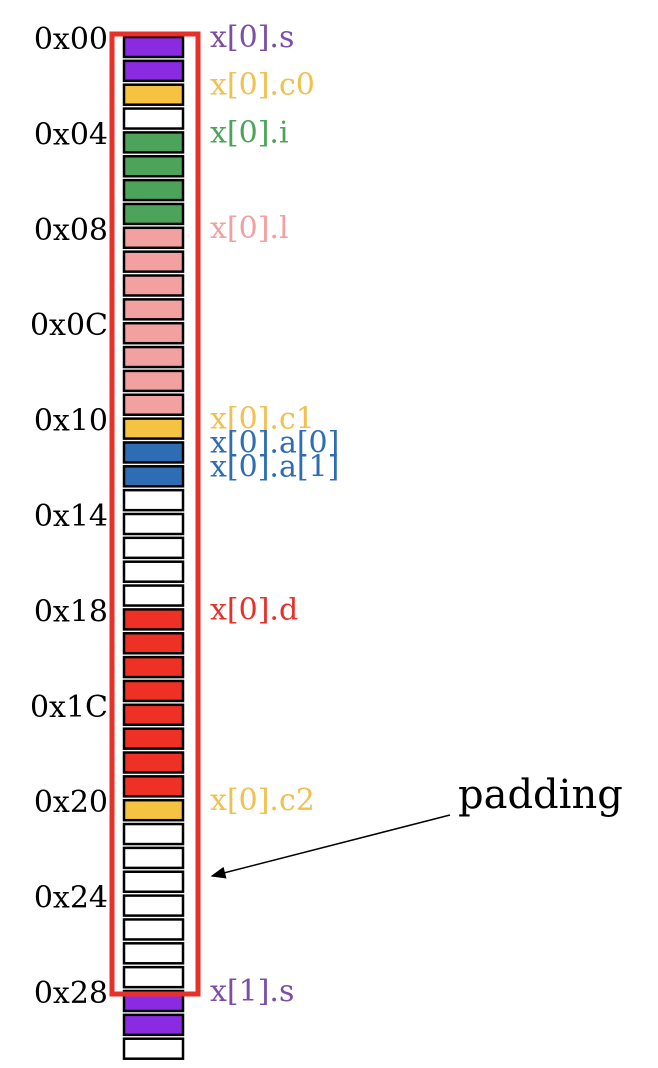  I want to click on byte-cell-column, so click(153, 547).